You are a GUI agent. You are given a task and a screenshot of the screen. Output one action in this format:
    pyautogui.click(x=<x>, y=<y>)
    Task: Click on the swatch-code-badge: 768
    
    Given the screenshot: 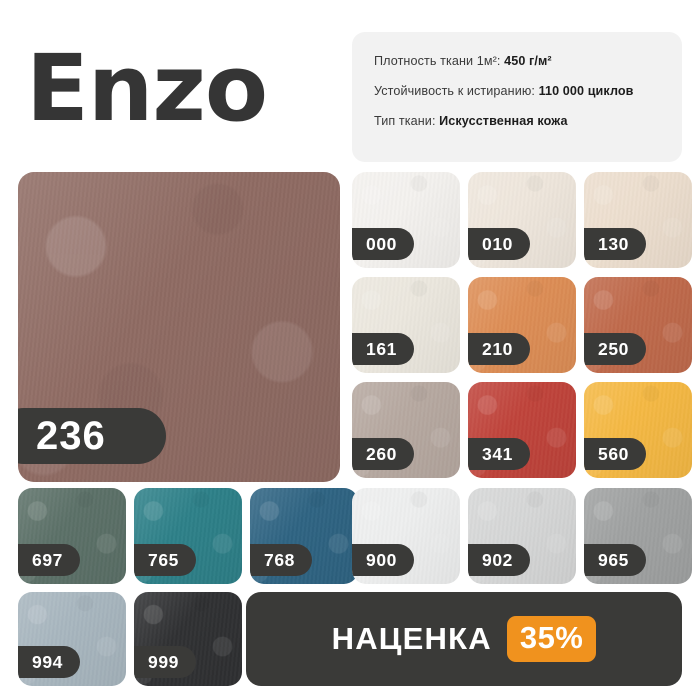 What is the action you would take?
    pyautogui.click(x=281, y=560)
    